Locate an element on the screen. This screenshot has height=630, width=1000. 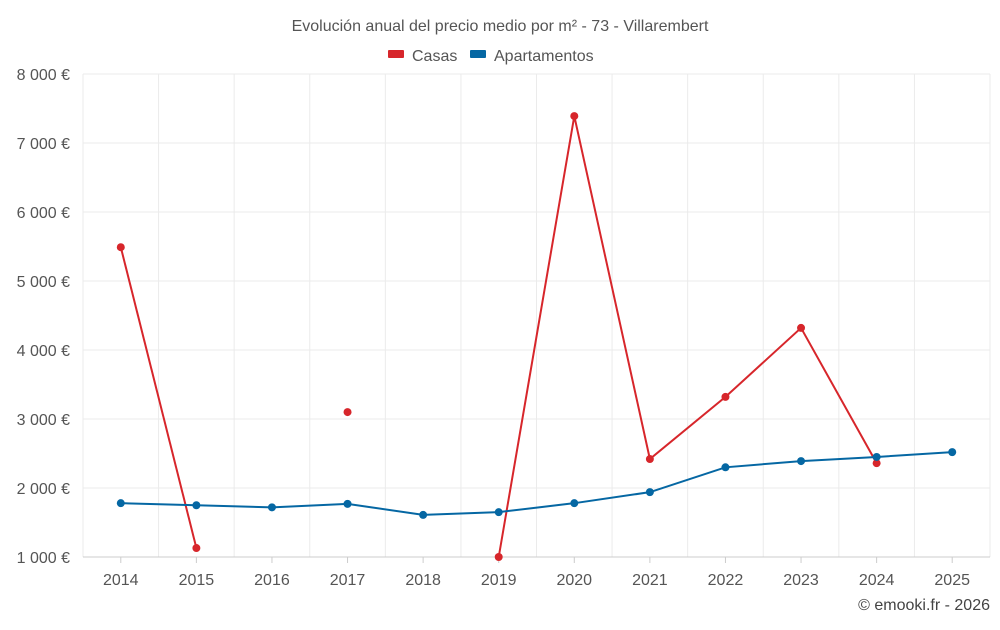
x-tick-label: 2024 is located at coordinates (877, 580).